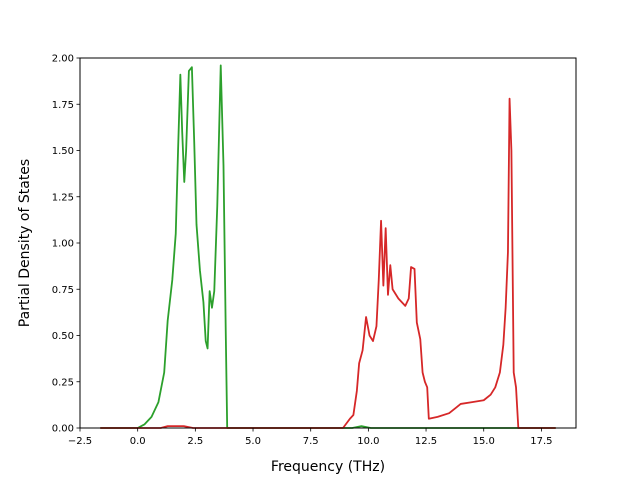 This screenshot has height=480, width=640. Describe the element at coordinates (63, 105) in the screenshot. I see `y-tick-label: 1.75` at that location.